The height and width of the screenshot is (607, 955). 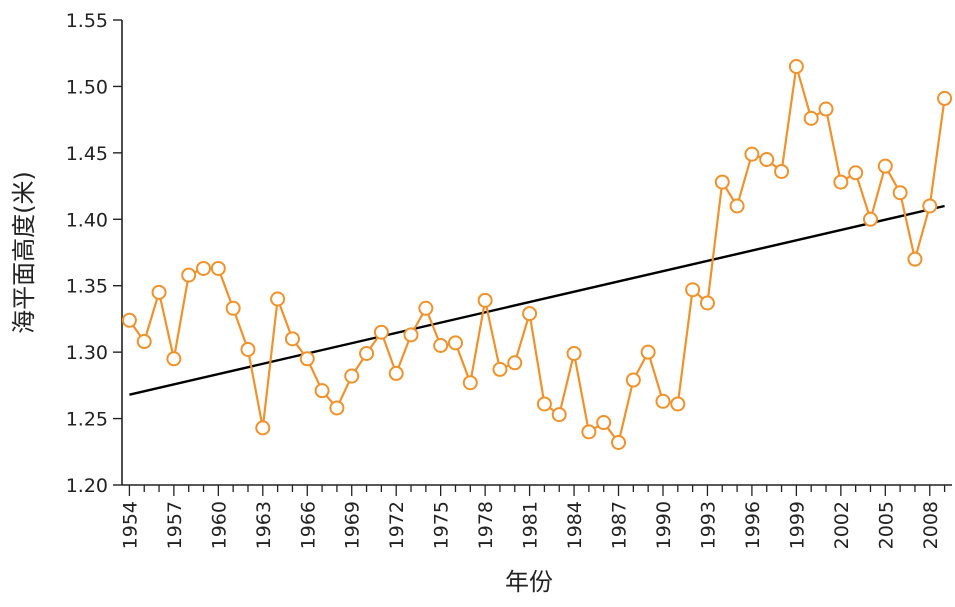 What do you see at coordinates (664, 525) in the screenshot?
I see `x-tick-label: 1990` at bounding box center [664, 525].